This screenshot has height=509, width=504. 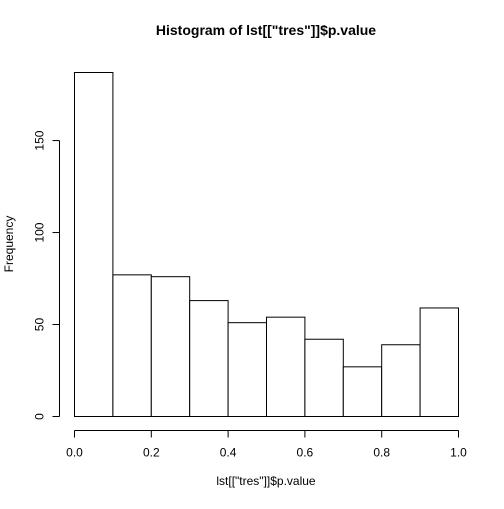 What do you see at coordinates (40, 325) in the screenshot?
I see `y-tick-label: 50` at bounding box center [40, 325].